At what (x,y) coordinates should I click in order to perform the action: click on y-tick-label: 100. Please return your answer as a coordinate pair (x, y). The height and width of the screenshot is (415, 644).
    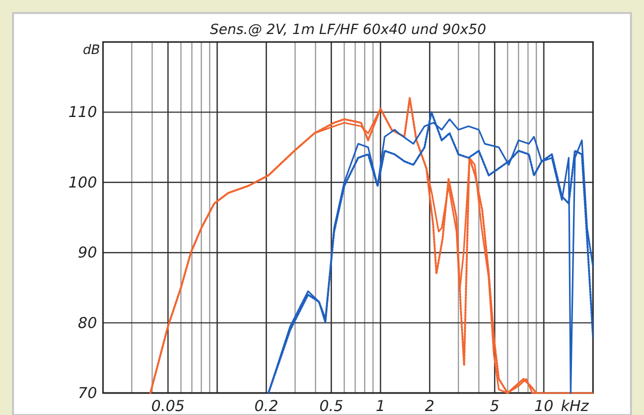
    Looking at the image, I should click on (82, 182).